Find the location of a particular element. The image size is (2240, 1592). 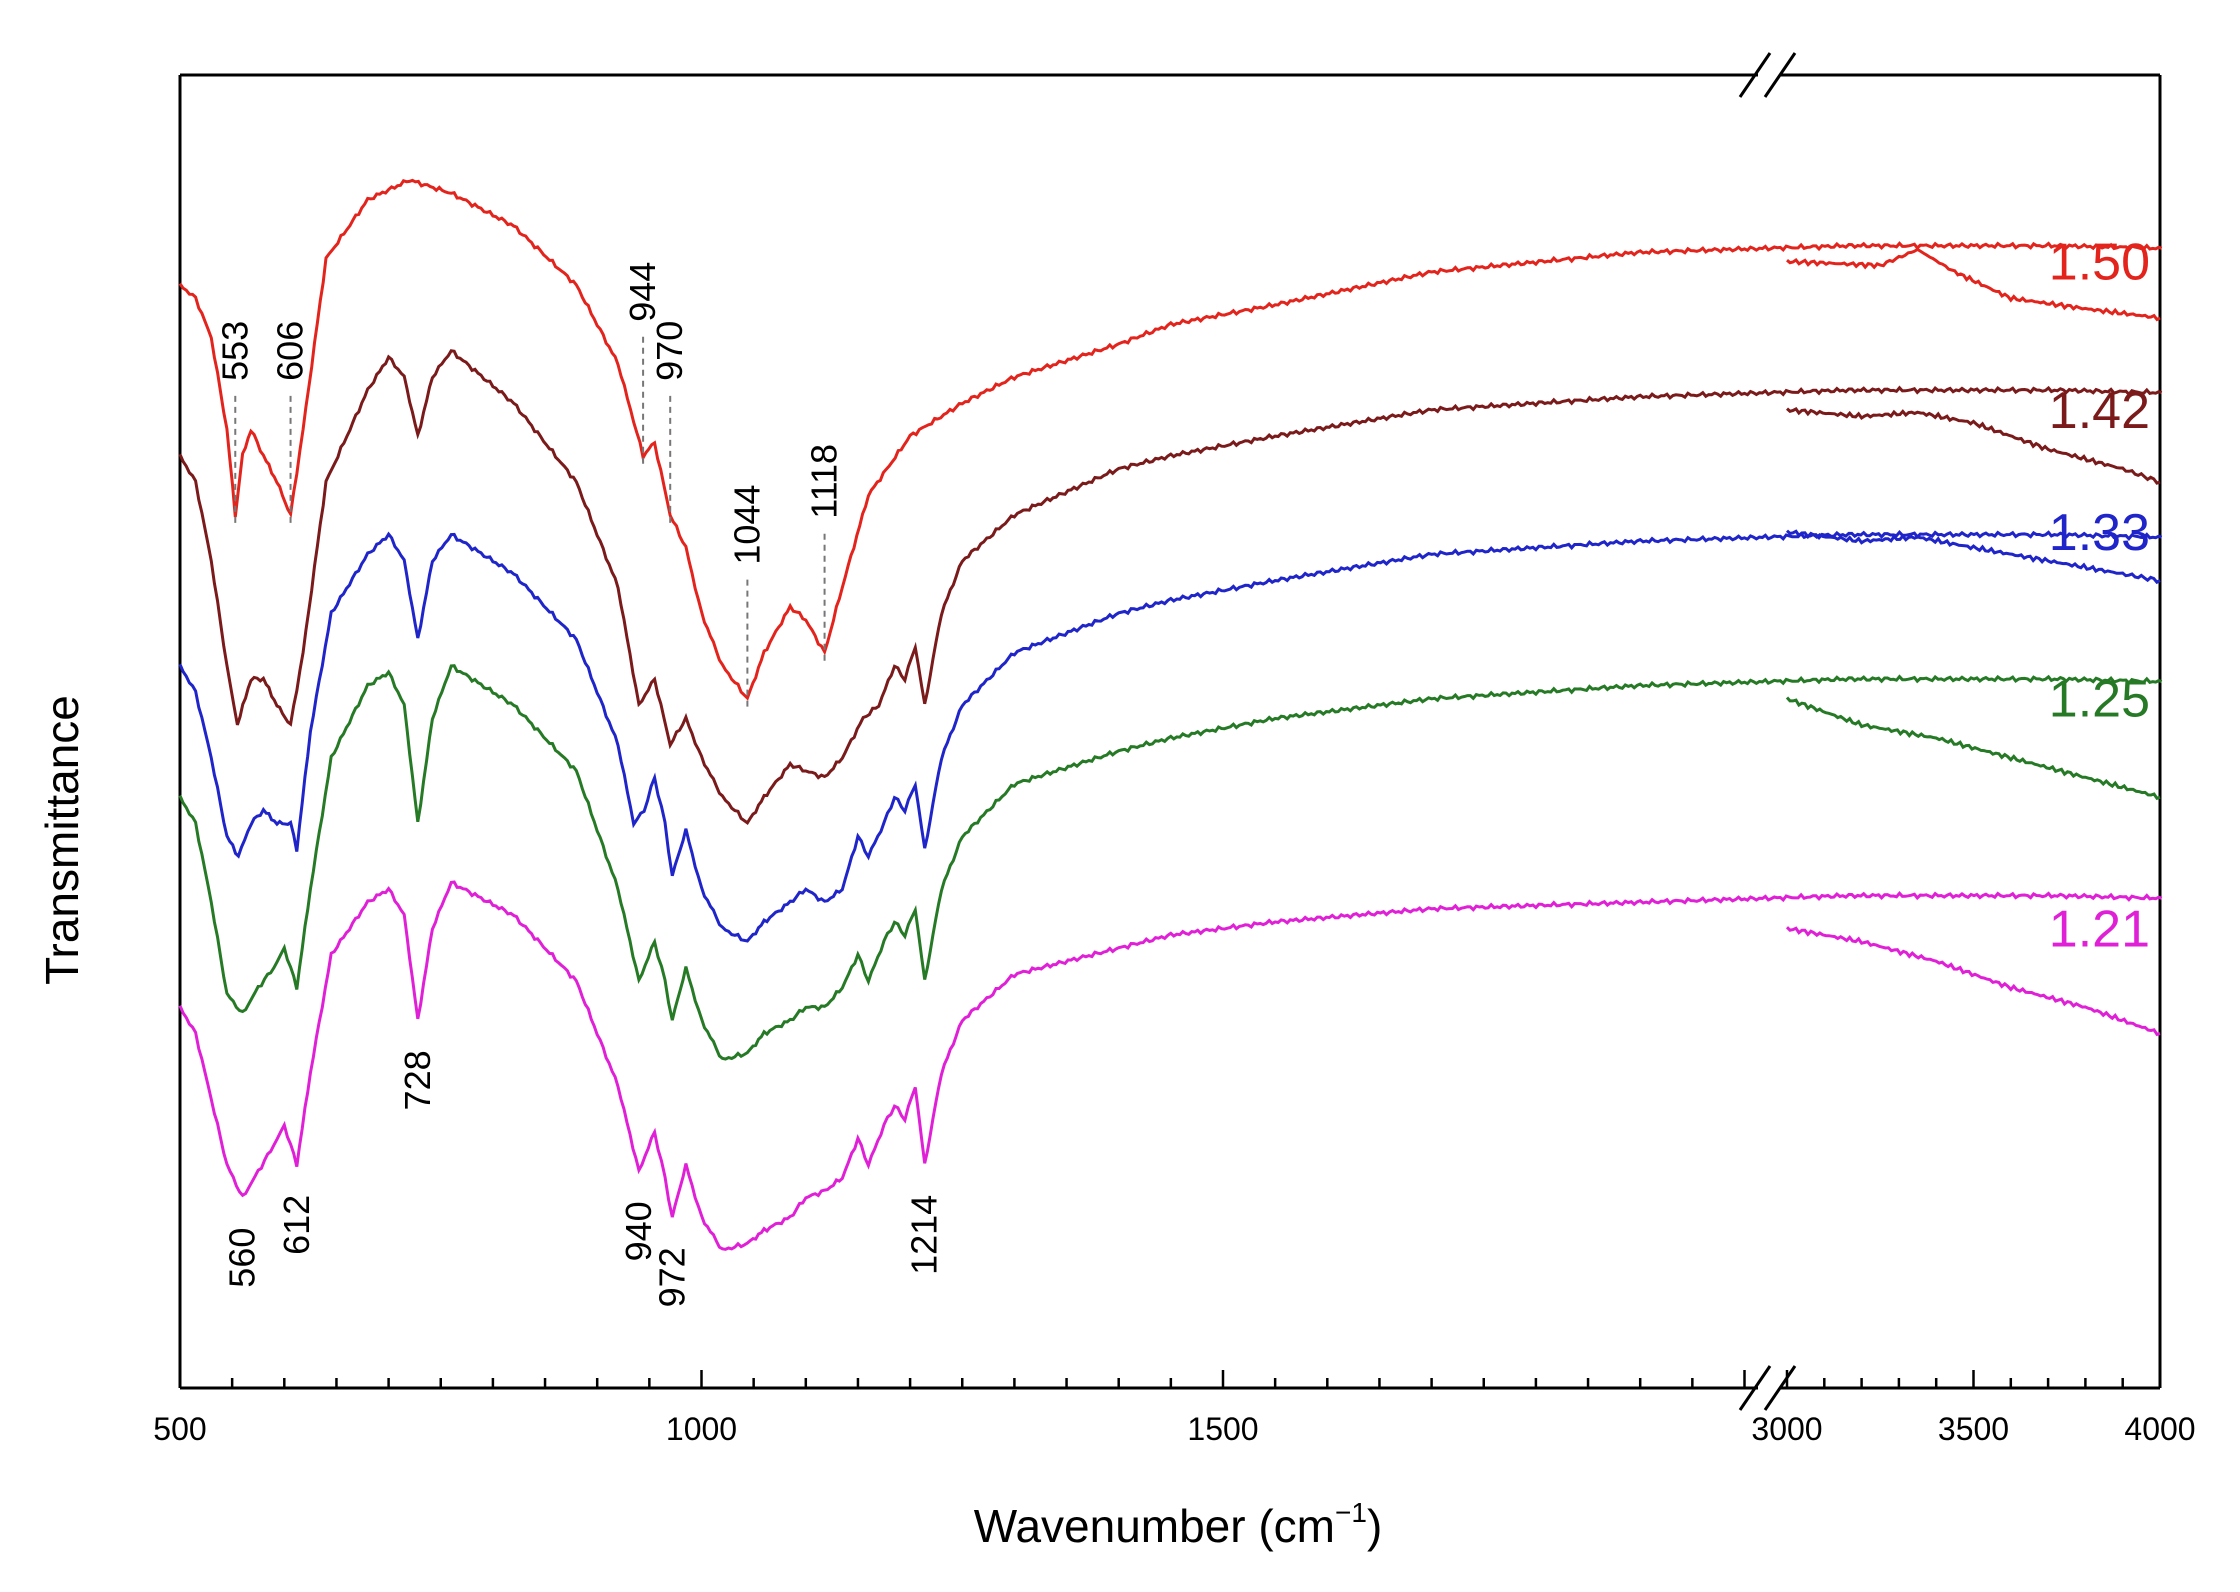

peak-label: 560 is located at coordinates (242, 1258).